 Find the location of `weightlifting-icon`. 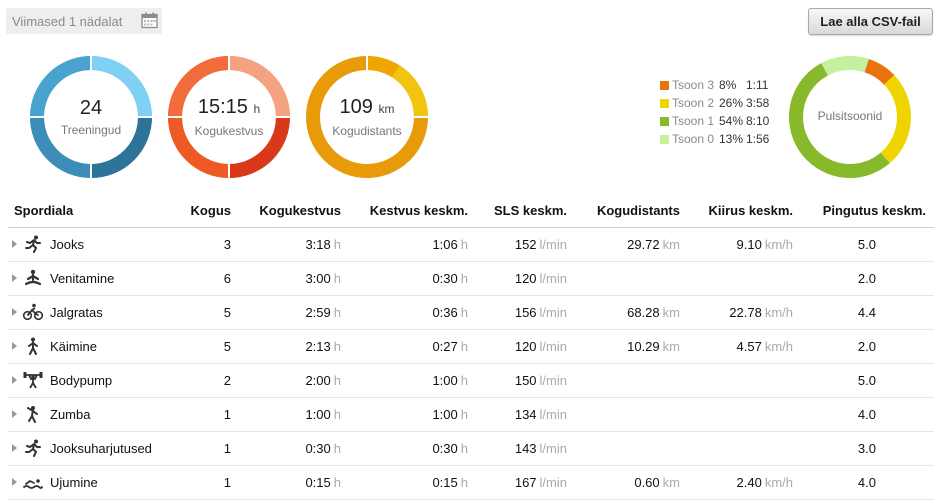

weightlifting-icon is located at coordinates (33, 380).